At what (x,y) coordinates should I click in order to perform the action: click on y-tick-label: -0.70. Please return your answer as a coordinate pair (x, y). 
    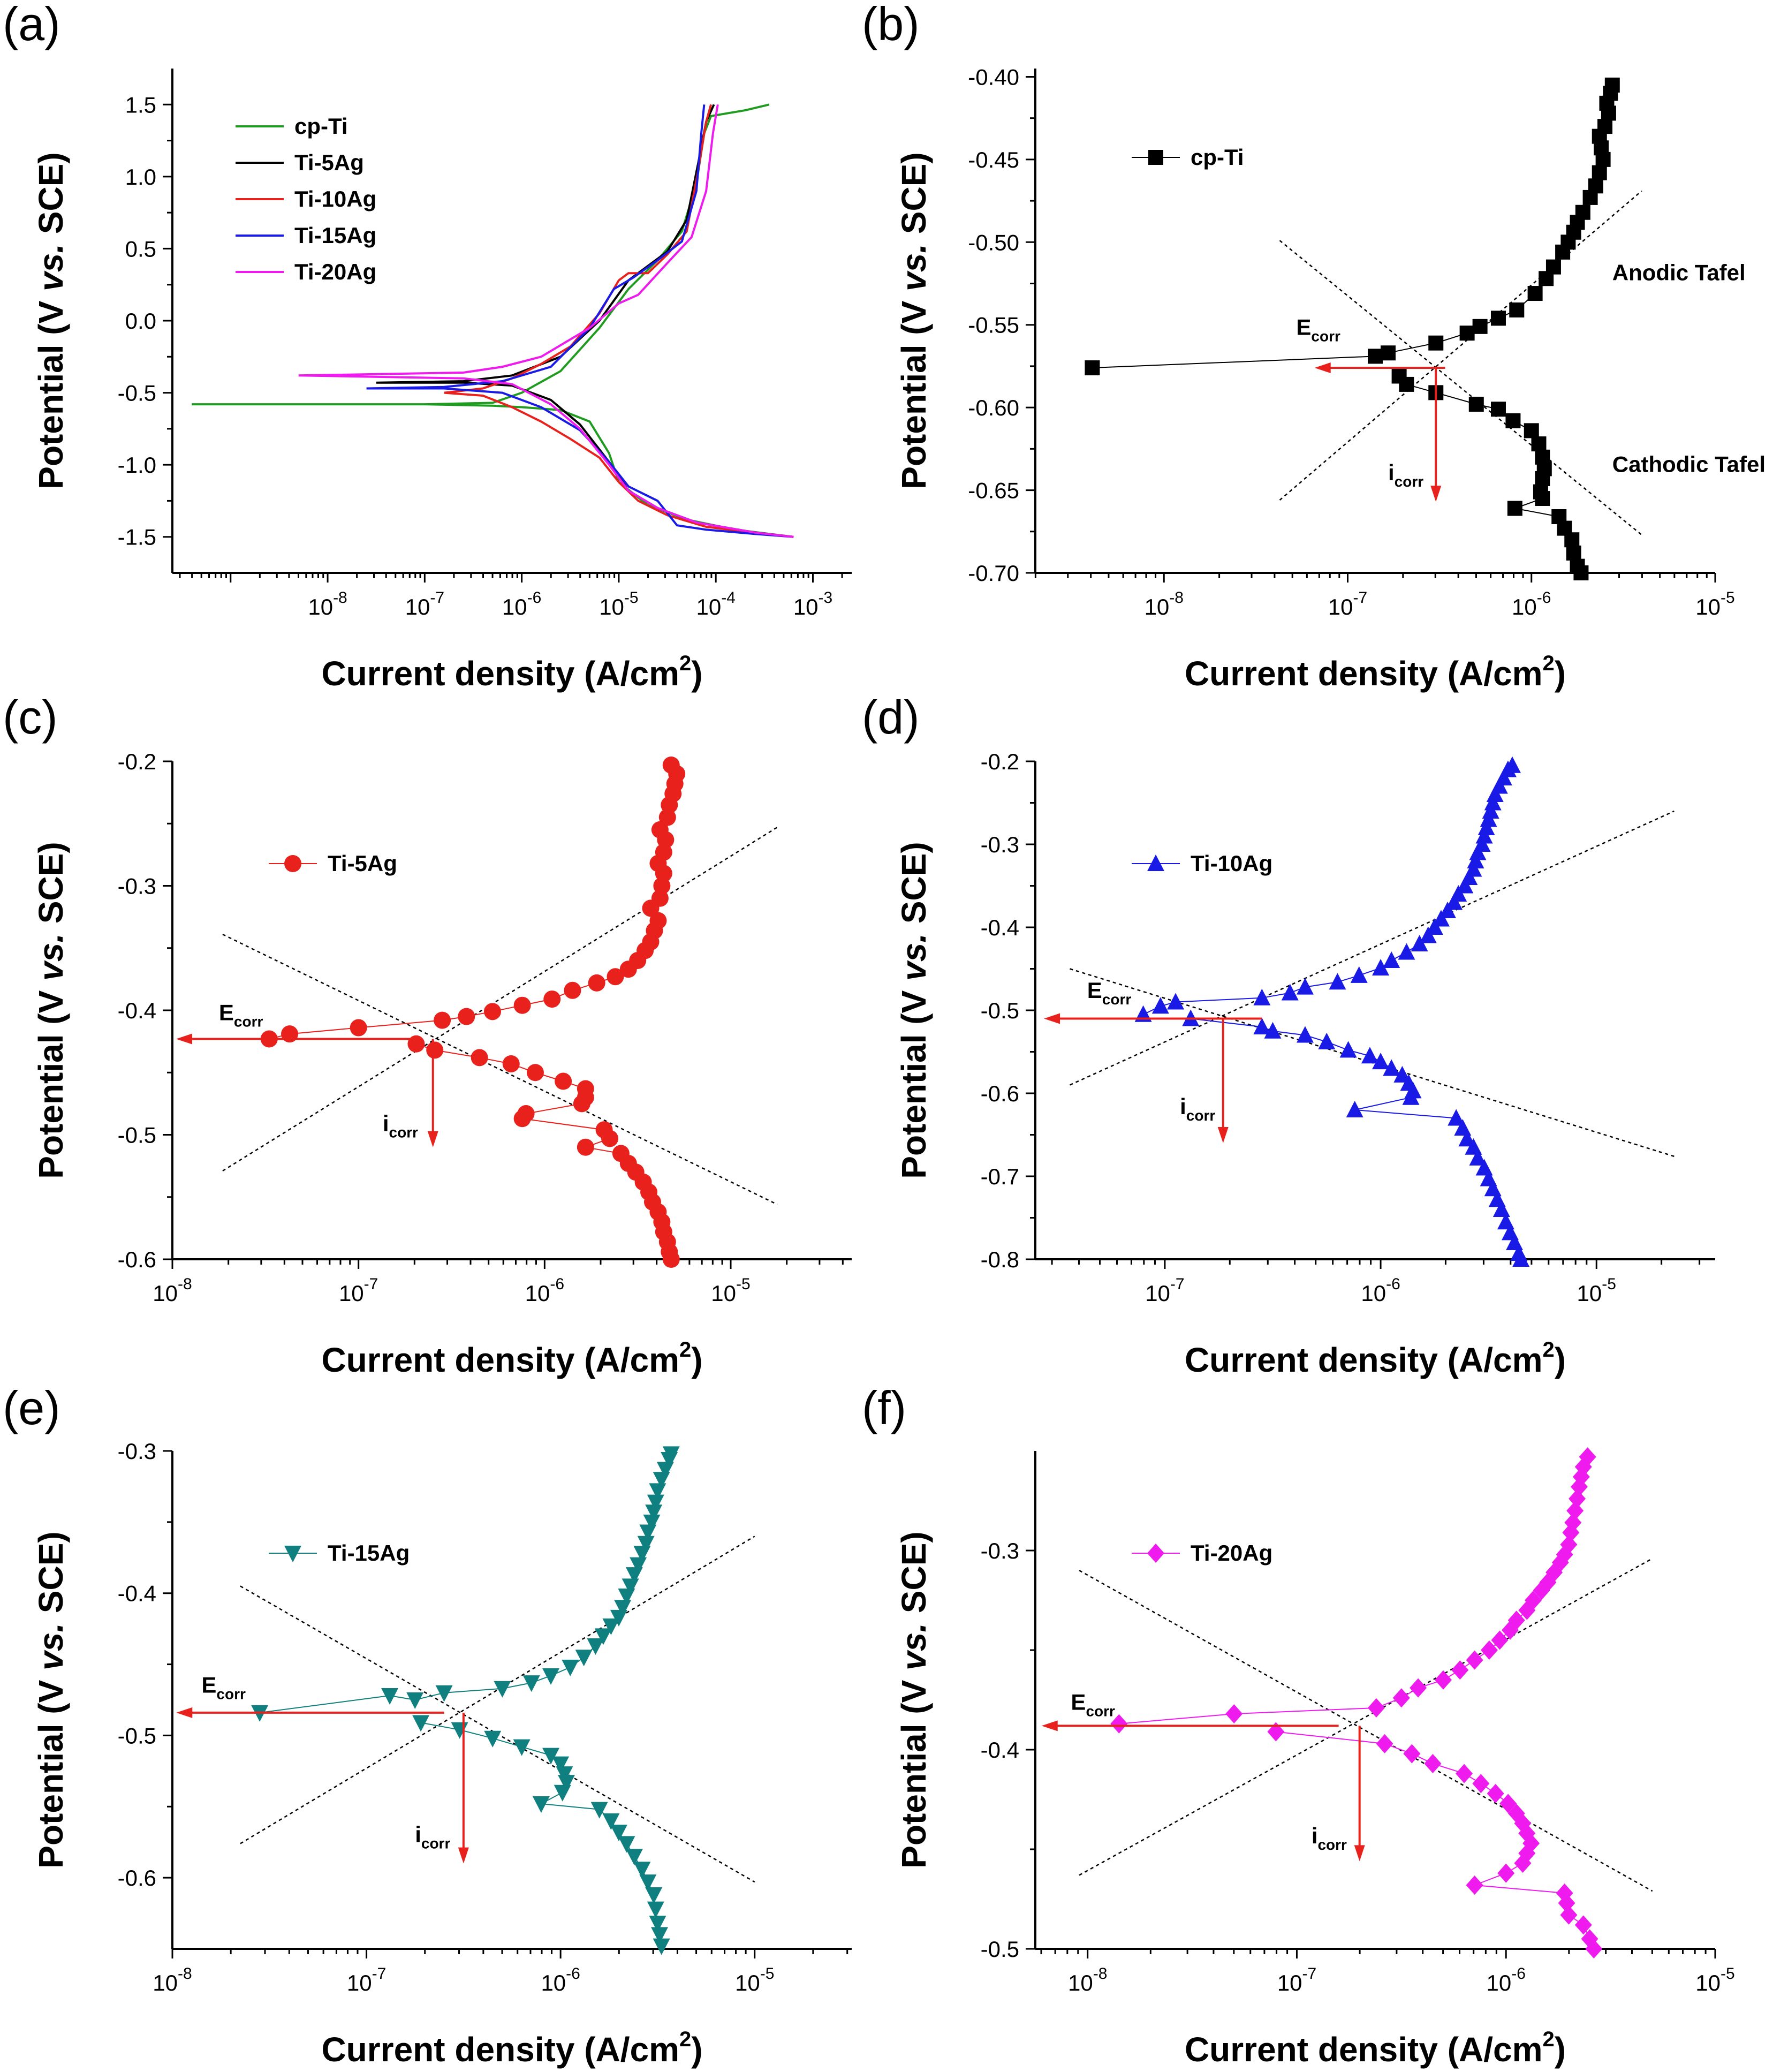
    Looking at the image, I should click on (993, 574).